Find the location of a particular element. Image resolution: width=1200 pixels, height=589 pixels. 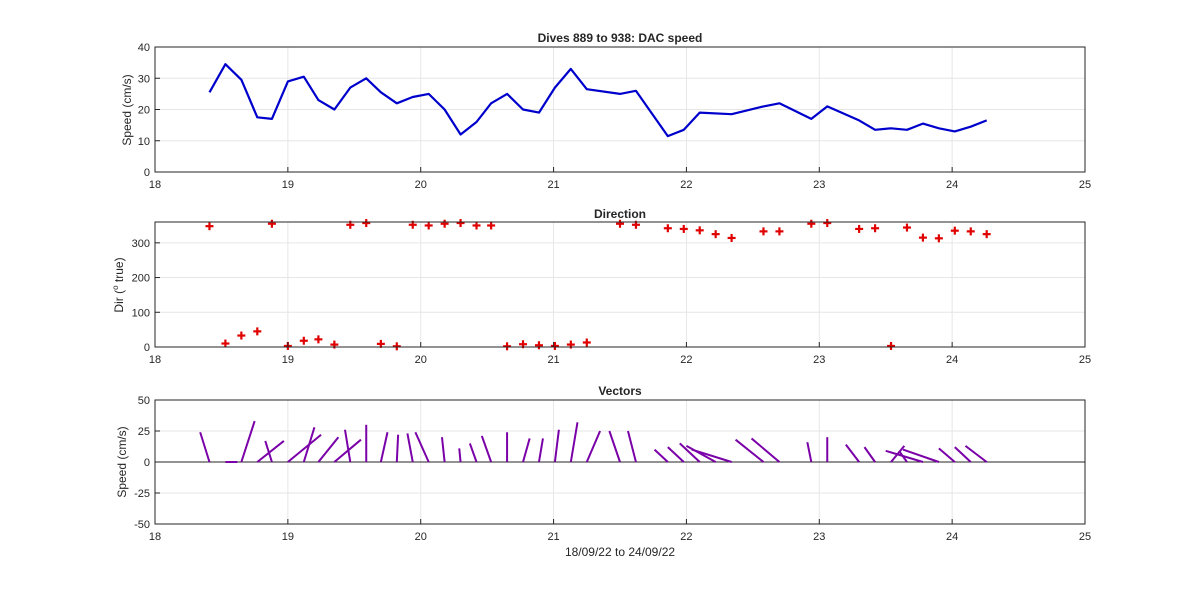

speed-xtick-label: 23 is located at coordinates (819, 185).